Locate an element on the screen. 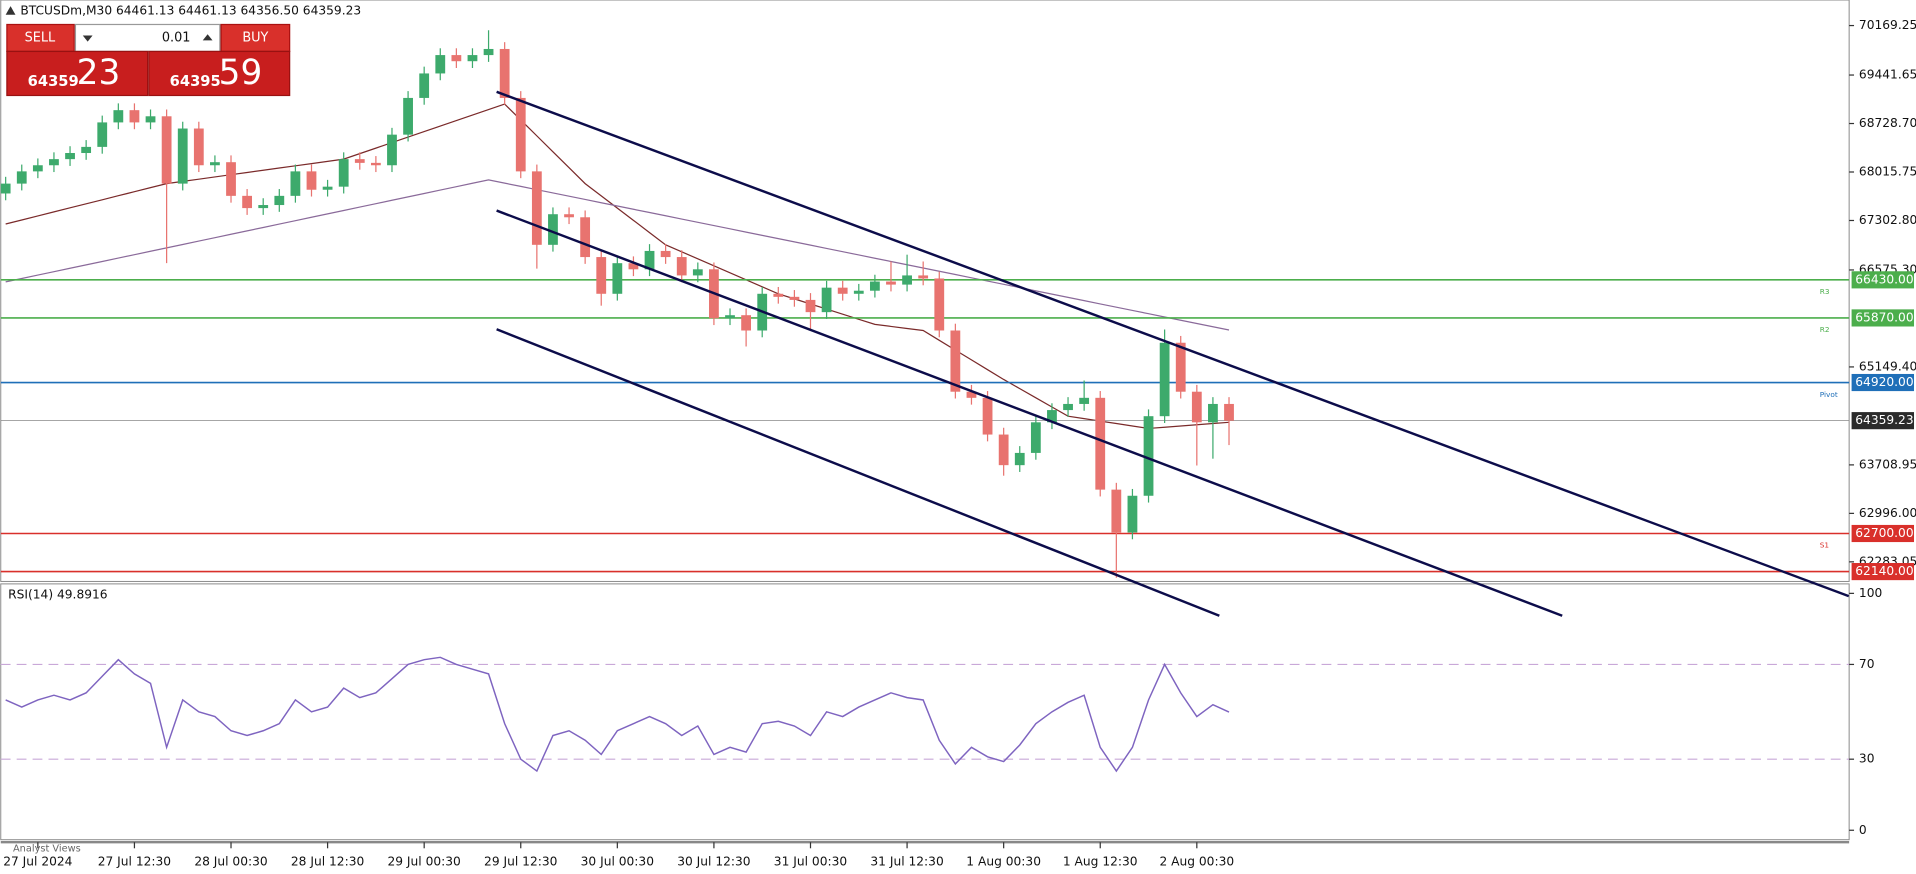 This screenshot has height=874, width=1916. ask-box is located at coordinates (219, 73).